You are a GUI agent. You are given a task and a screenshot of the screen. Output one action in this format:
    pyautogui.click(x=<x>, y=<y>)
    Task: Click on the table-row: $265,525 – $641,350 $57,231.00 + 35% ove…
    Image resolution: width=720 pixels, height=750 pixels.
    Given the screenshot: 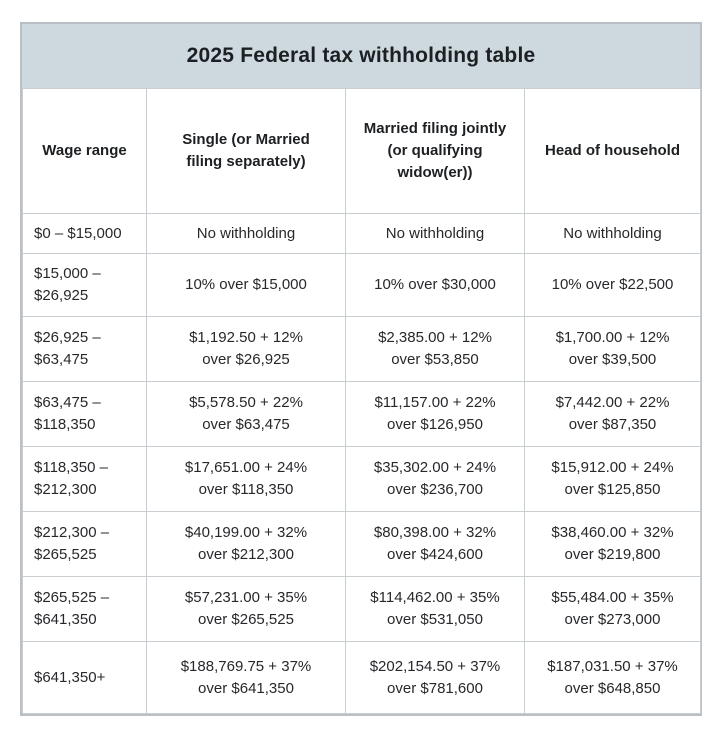 What is the action you would take?
    pyautogui.click(x=361, y=609)
    